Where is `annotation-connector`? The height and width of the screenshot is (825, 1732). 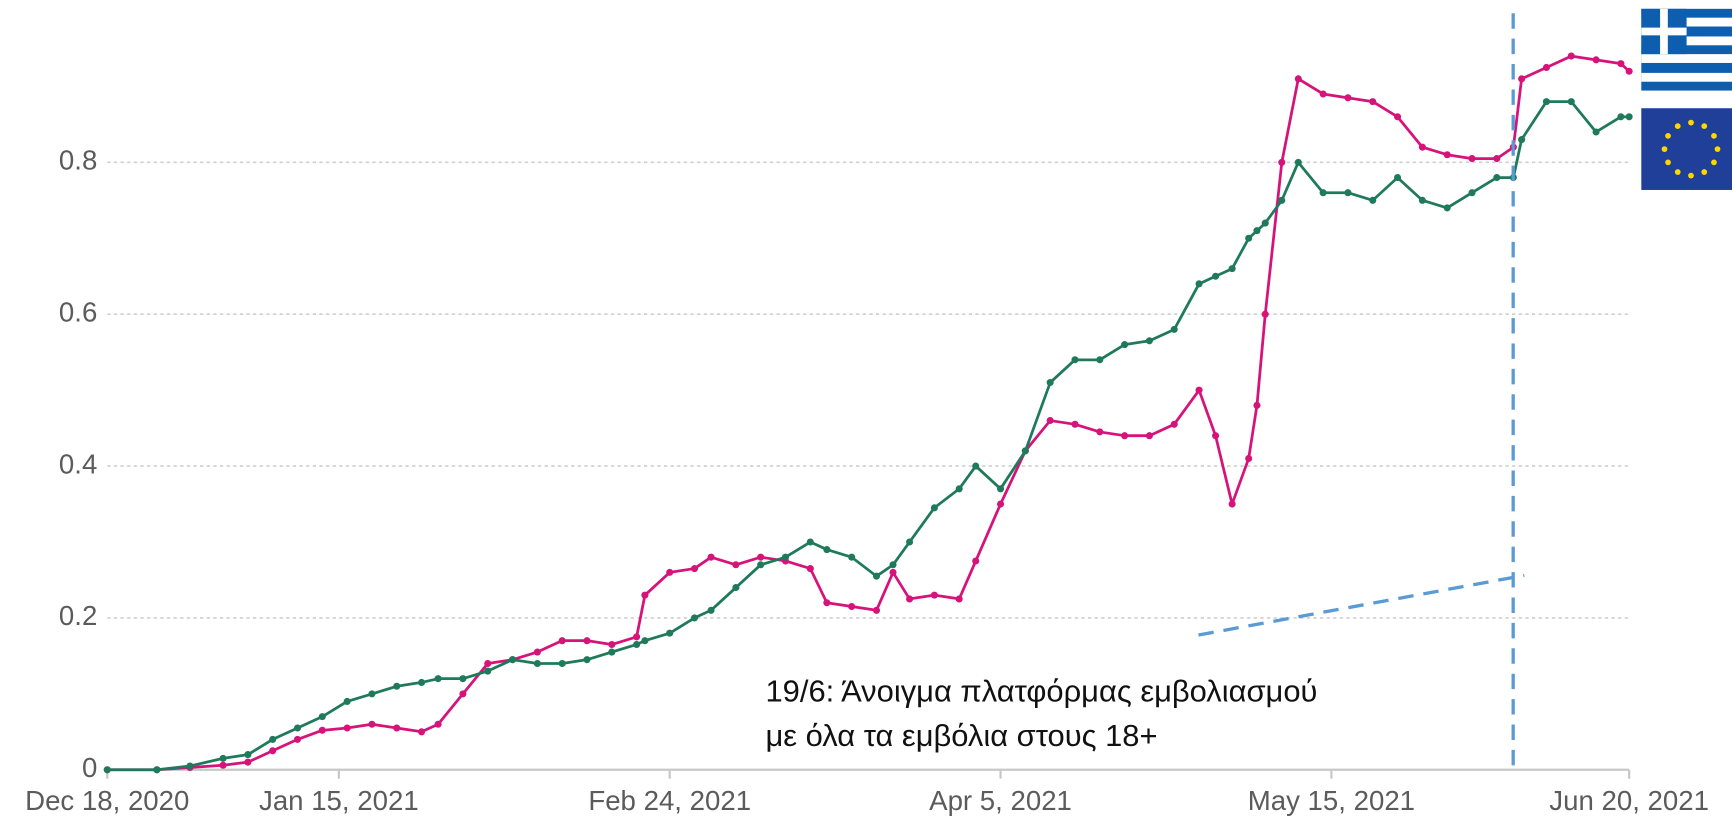 annotation-connector is located at coordinates (1361, 605).